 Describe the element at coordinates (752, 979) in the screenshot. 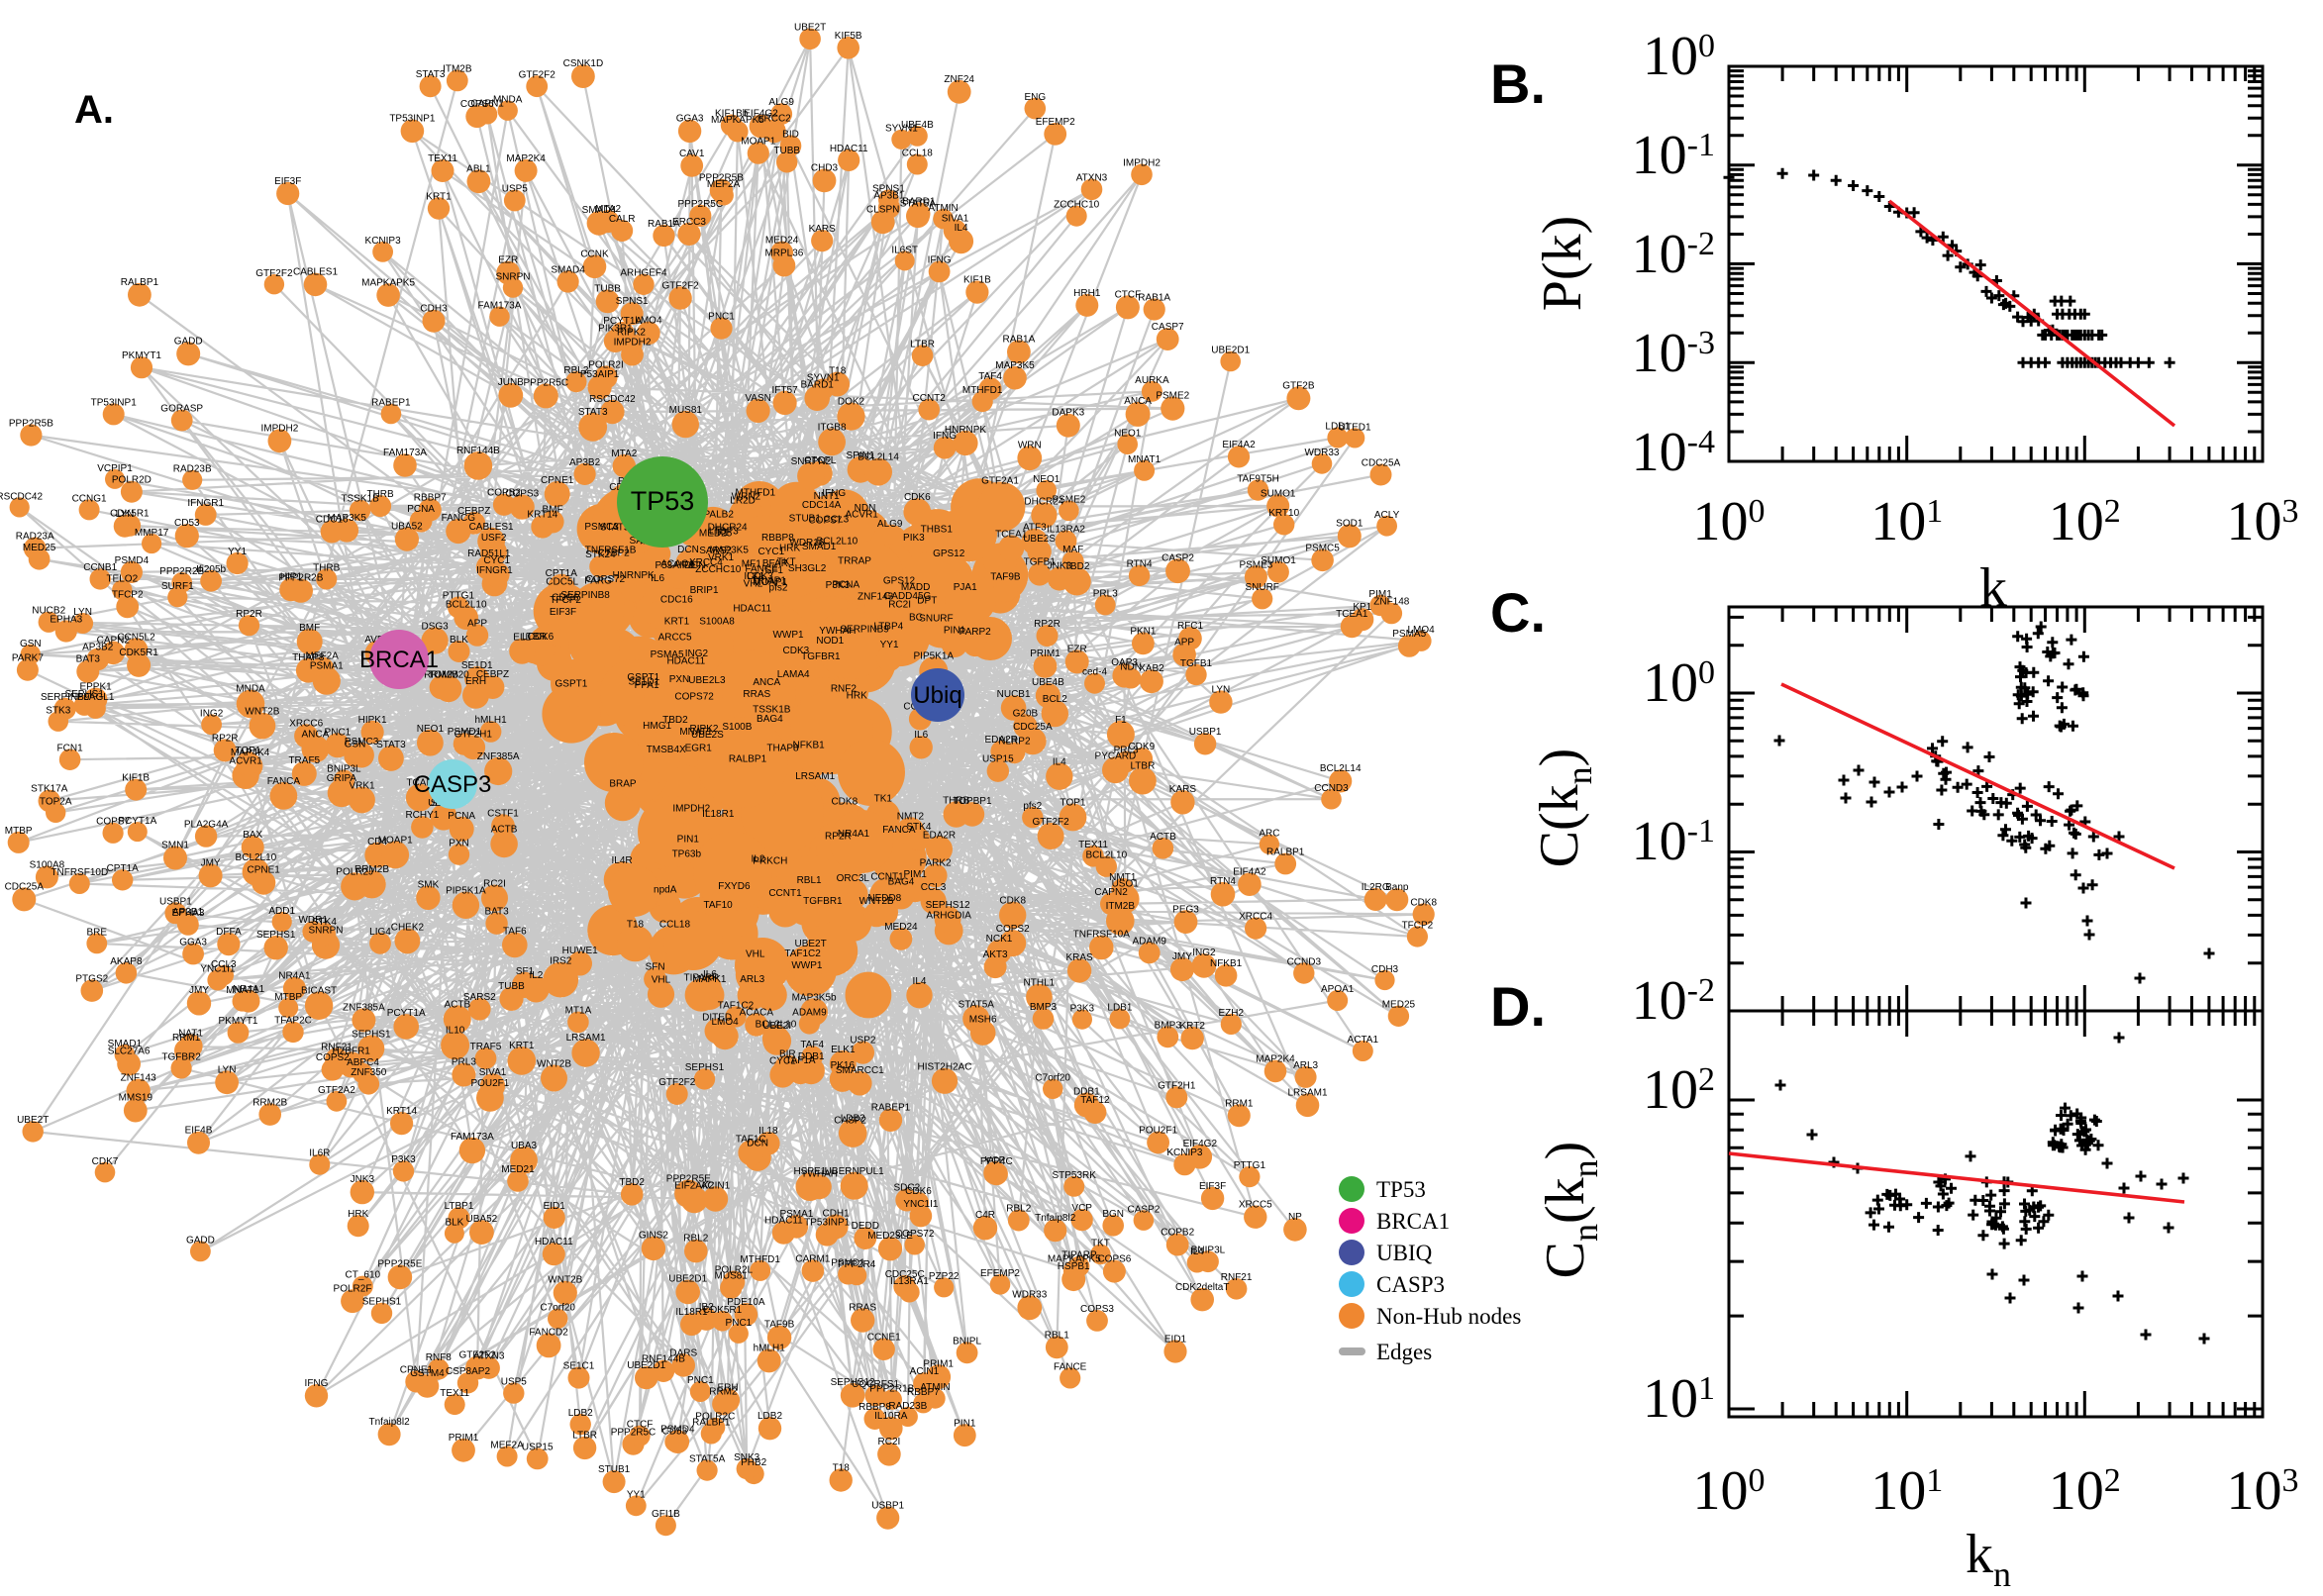

I see `svg-text: ARL3` at that location.